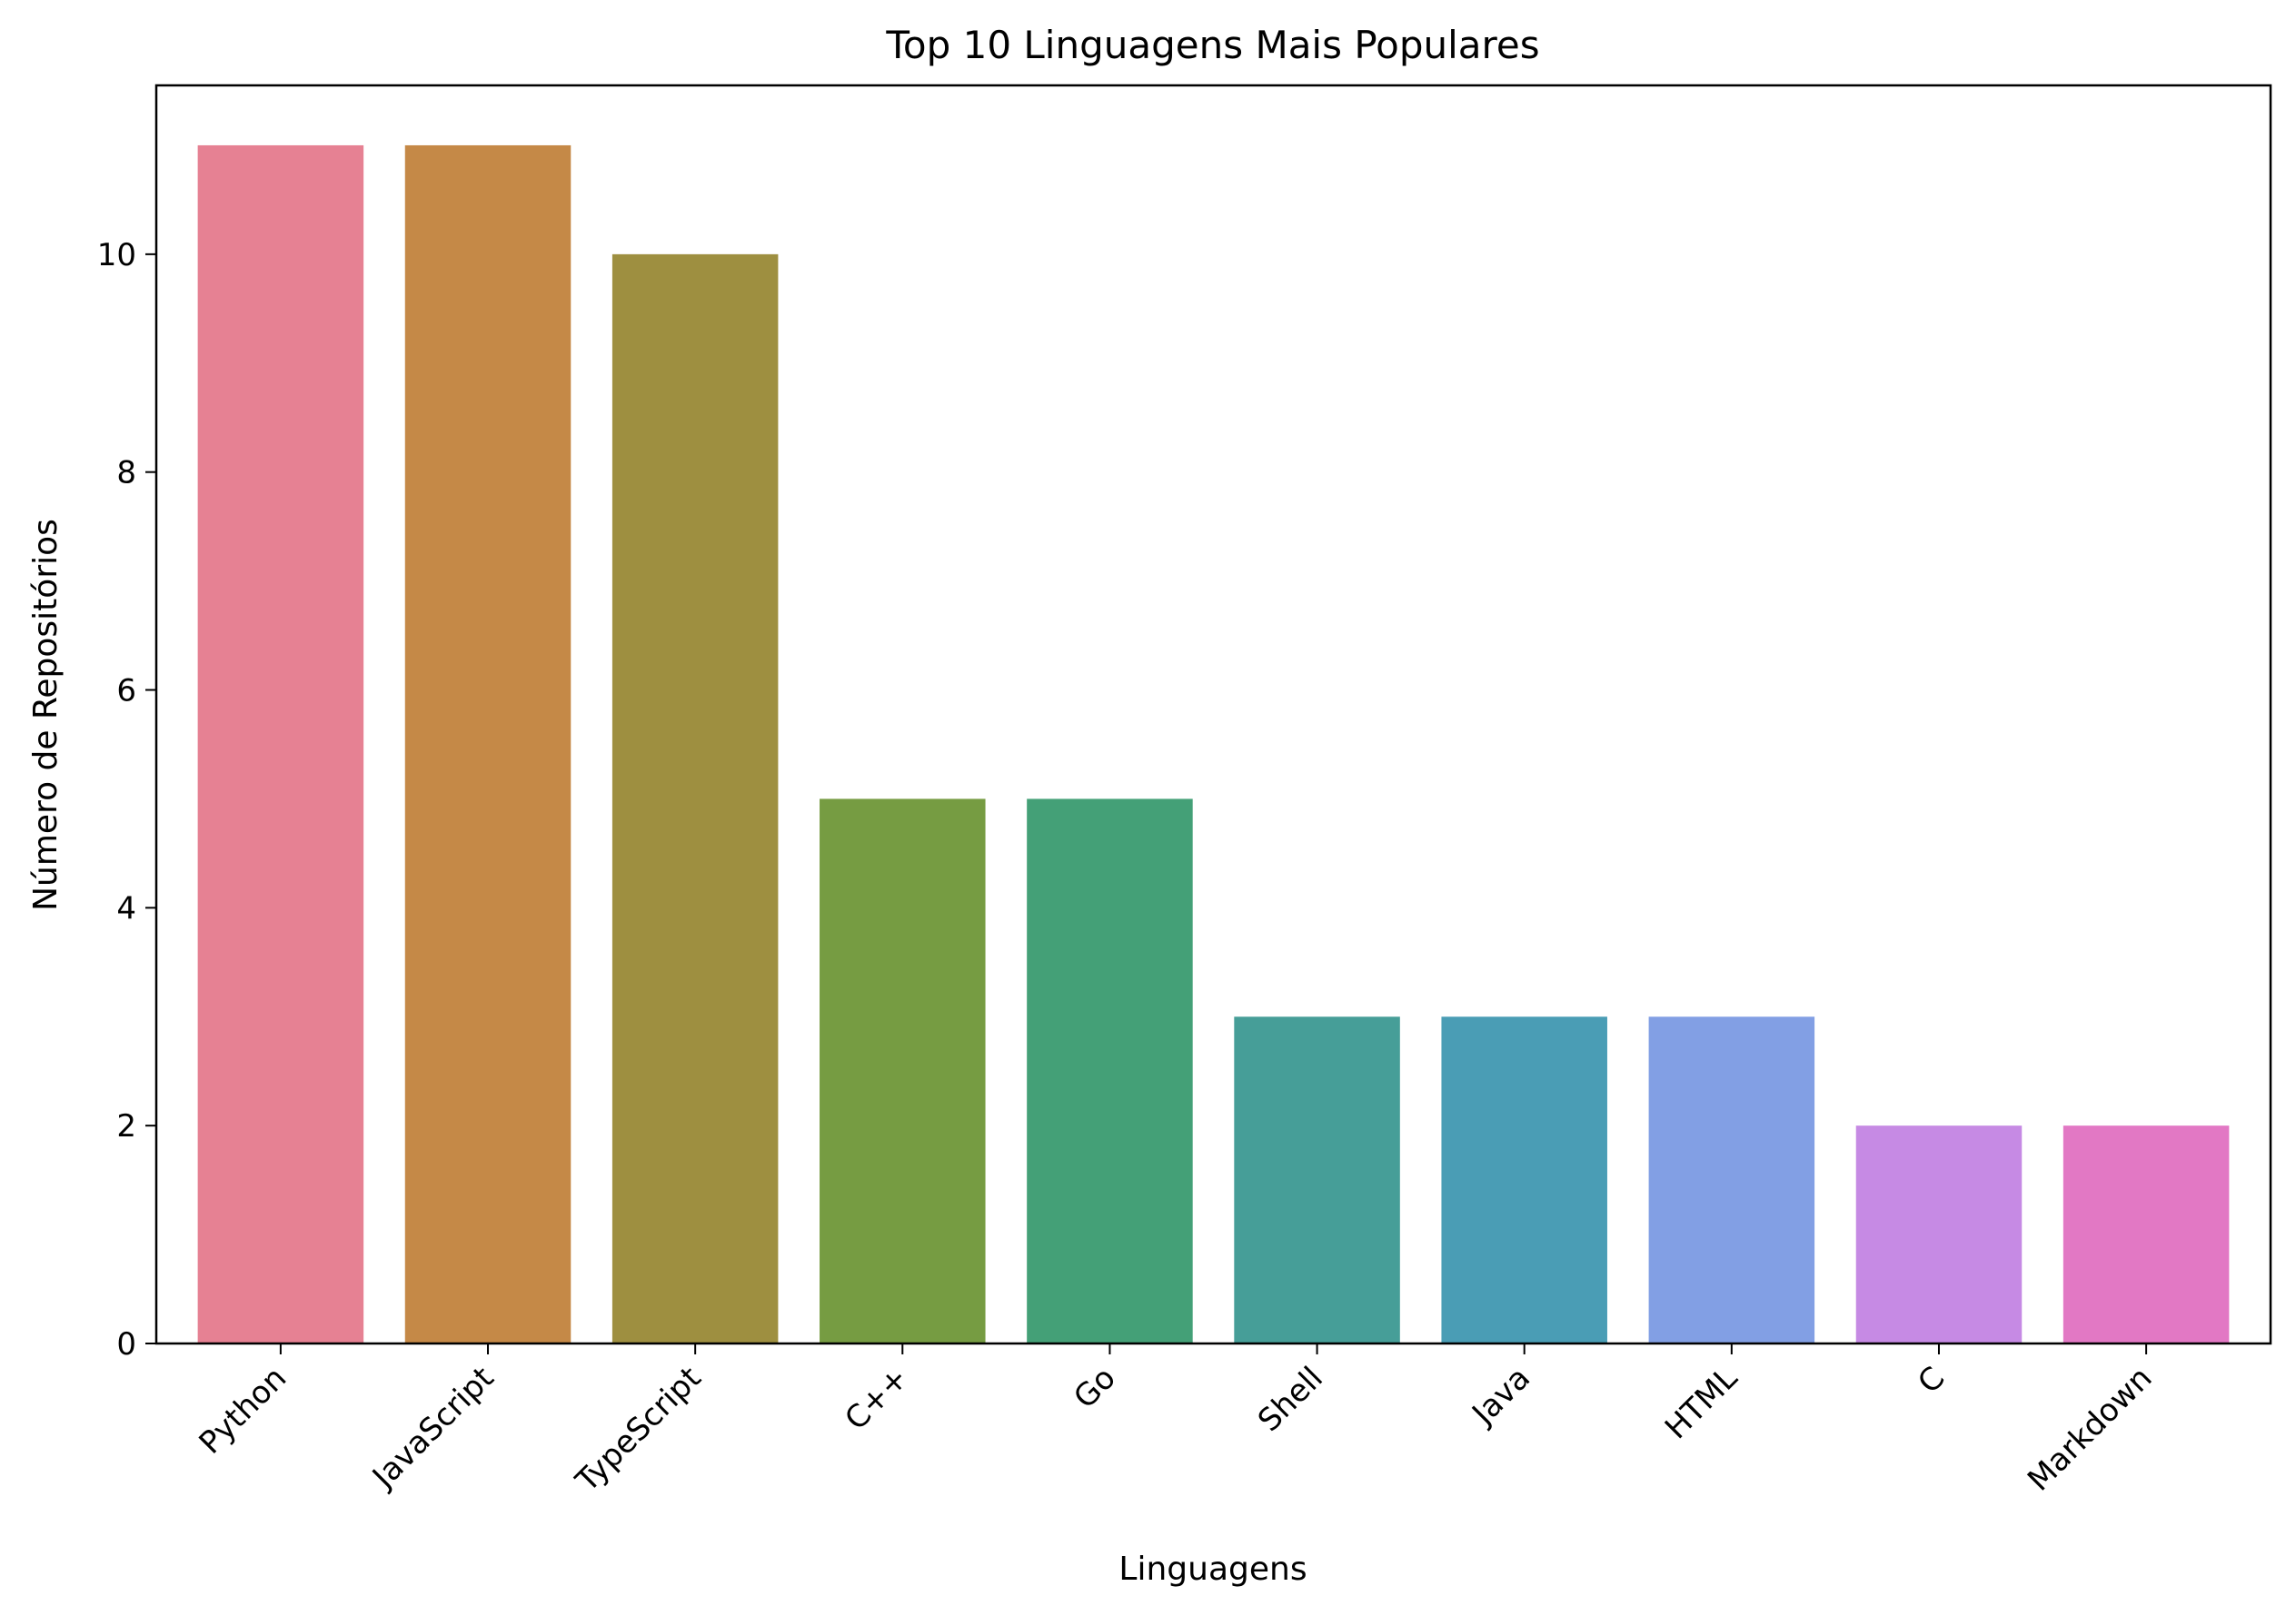 The width and height of the screenshot is (2296, 1616). I want to click on y-tick-label: 0, so click(126, 1344).